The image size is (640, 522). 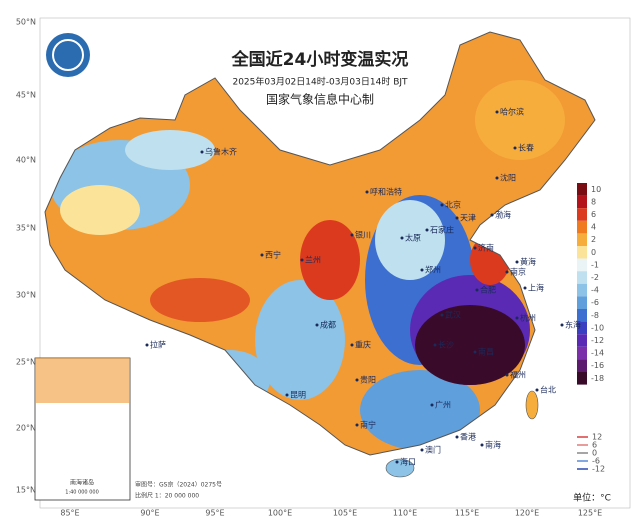 I want to click on city-label: 杭州, so click(x=528, y=318).